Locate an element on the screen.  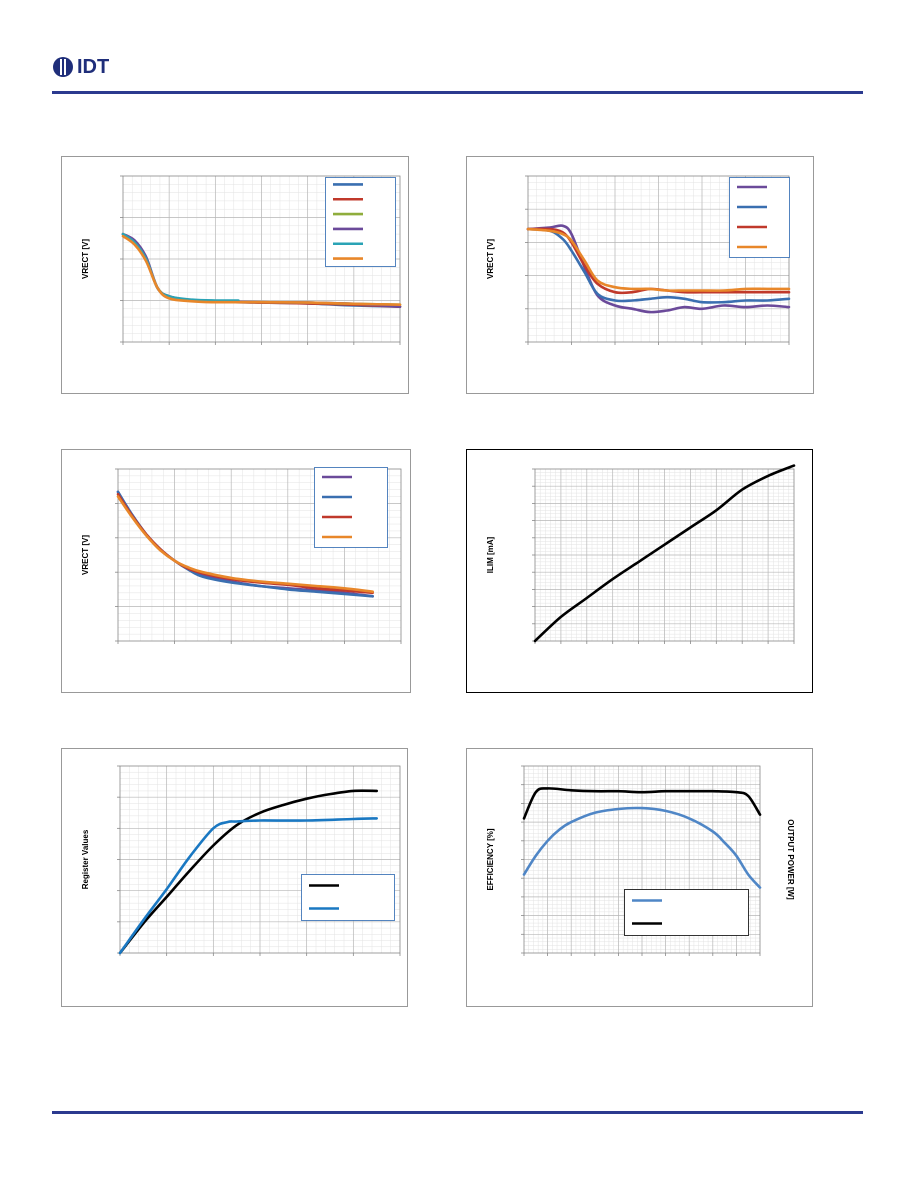
chart-vrect-1: VRECT [V] is located at coordinates (235, 275).